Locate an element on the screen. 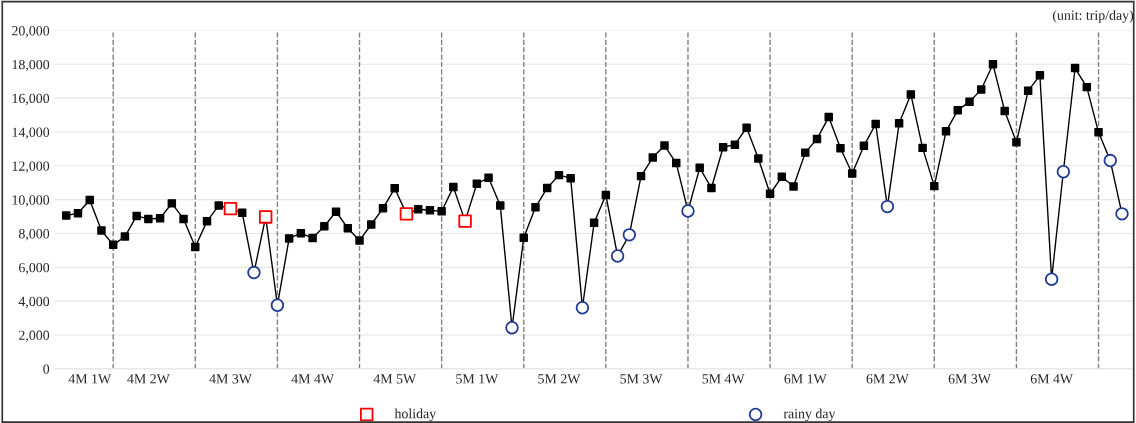 The height and width of the screenshot is (423, 1136). y-tick-label: 8,000 is located at coordinates (34, 235).